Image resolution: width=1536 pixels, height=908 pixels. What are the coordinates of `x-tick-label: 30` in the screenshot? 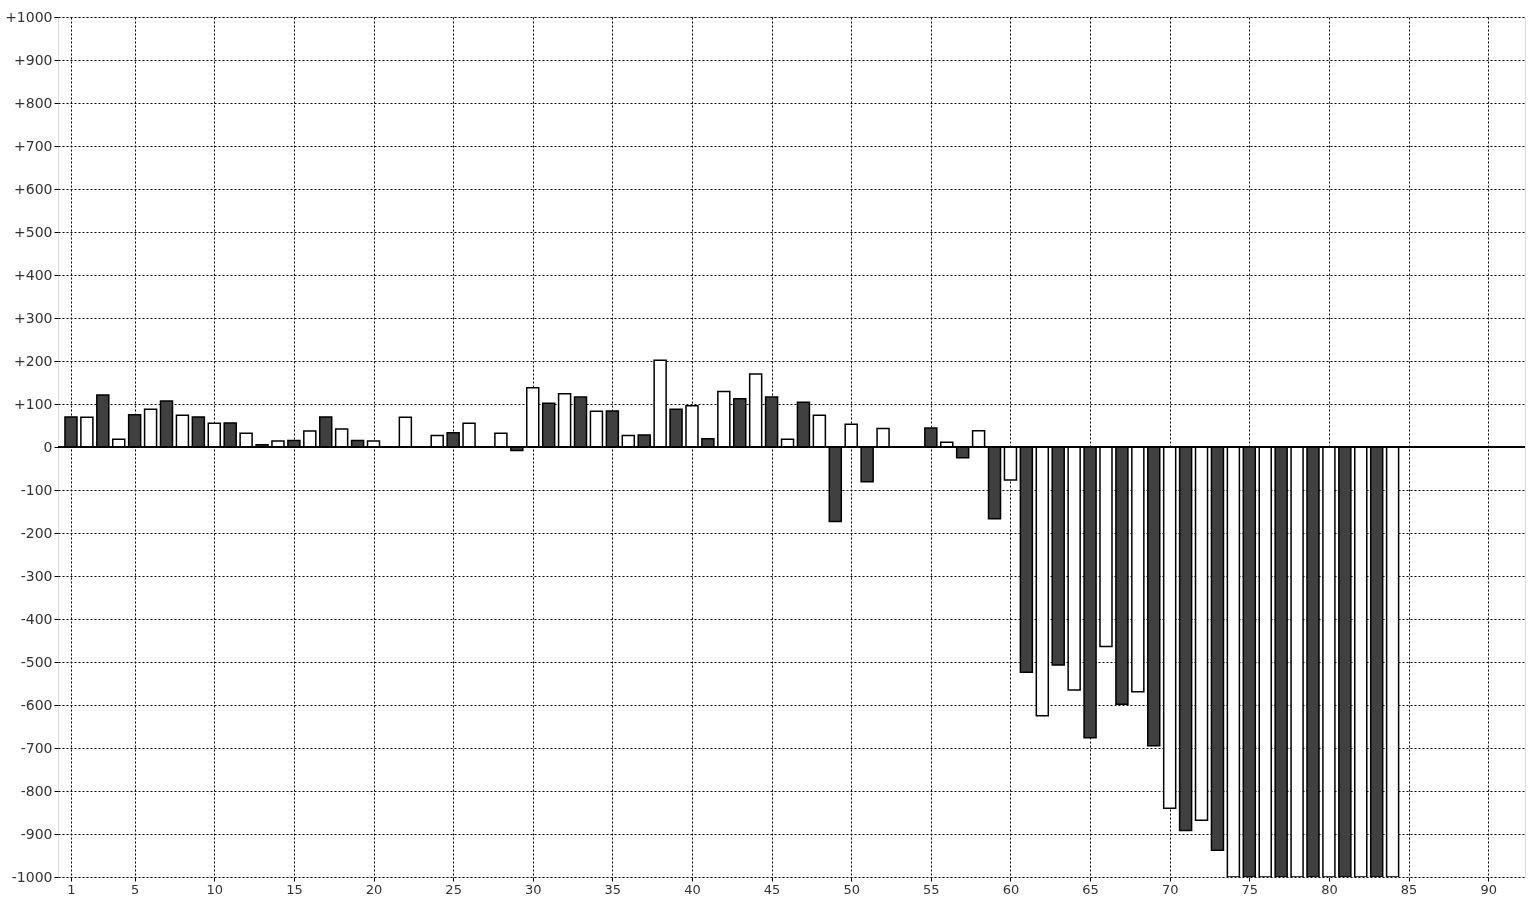 It's located at (533, 889).